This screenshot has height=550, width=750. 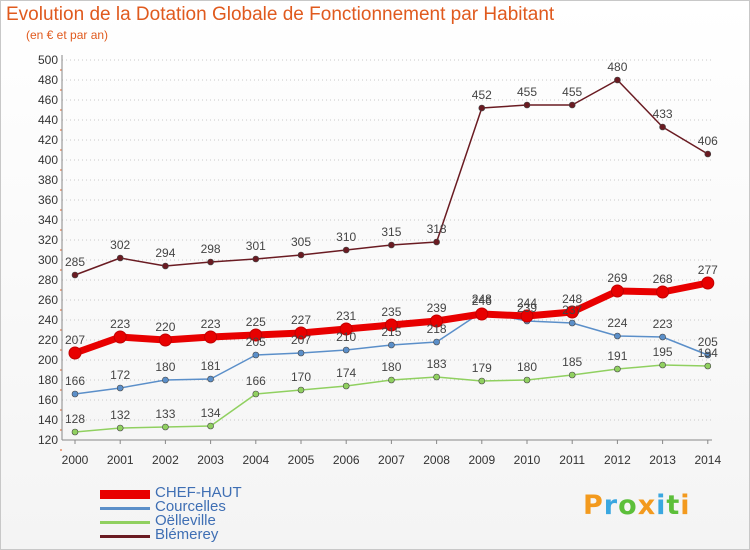 I want to click on legend-label: Courcelles, so click(x=190, y=506).